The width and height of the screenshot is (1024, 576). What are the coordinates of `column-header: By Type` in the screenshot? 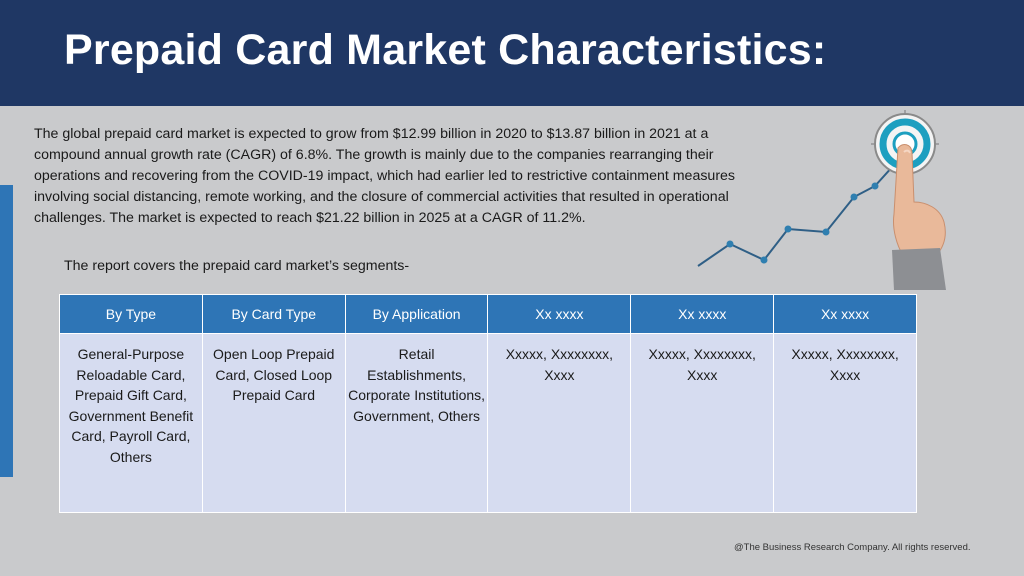 It's located at (131, 314).